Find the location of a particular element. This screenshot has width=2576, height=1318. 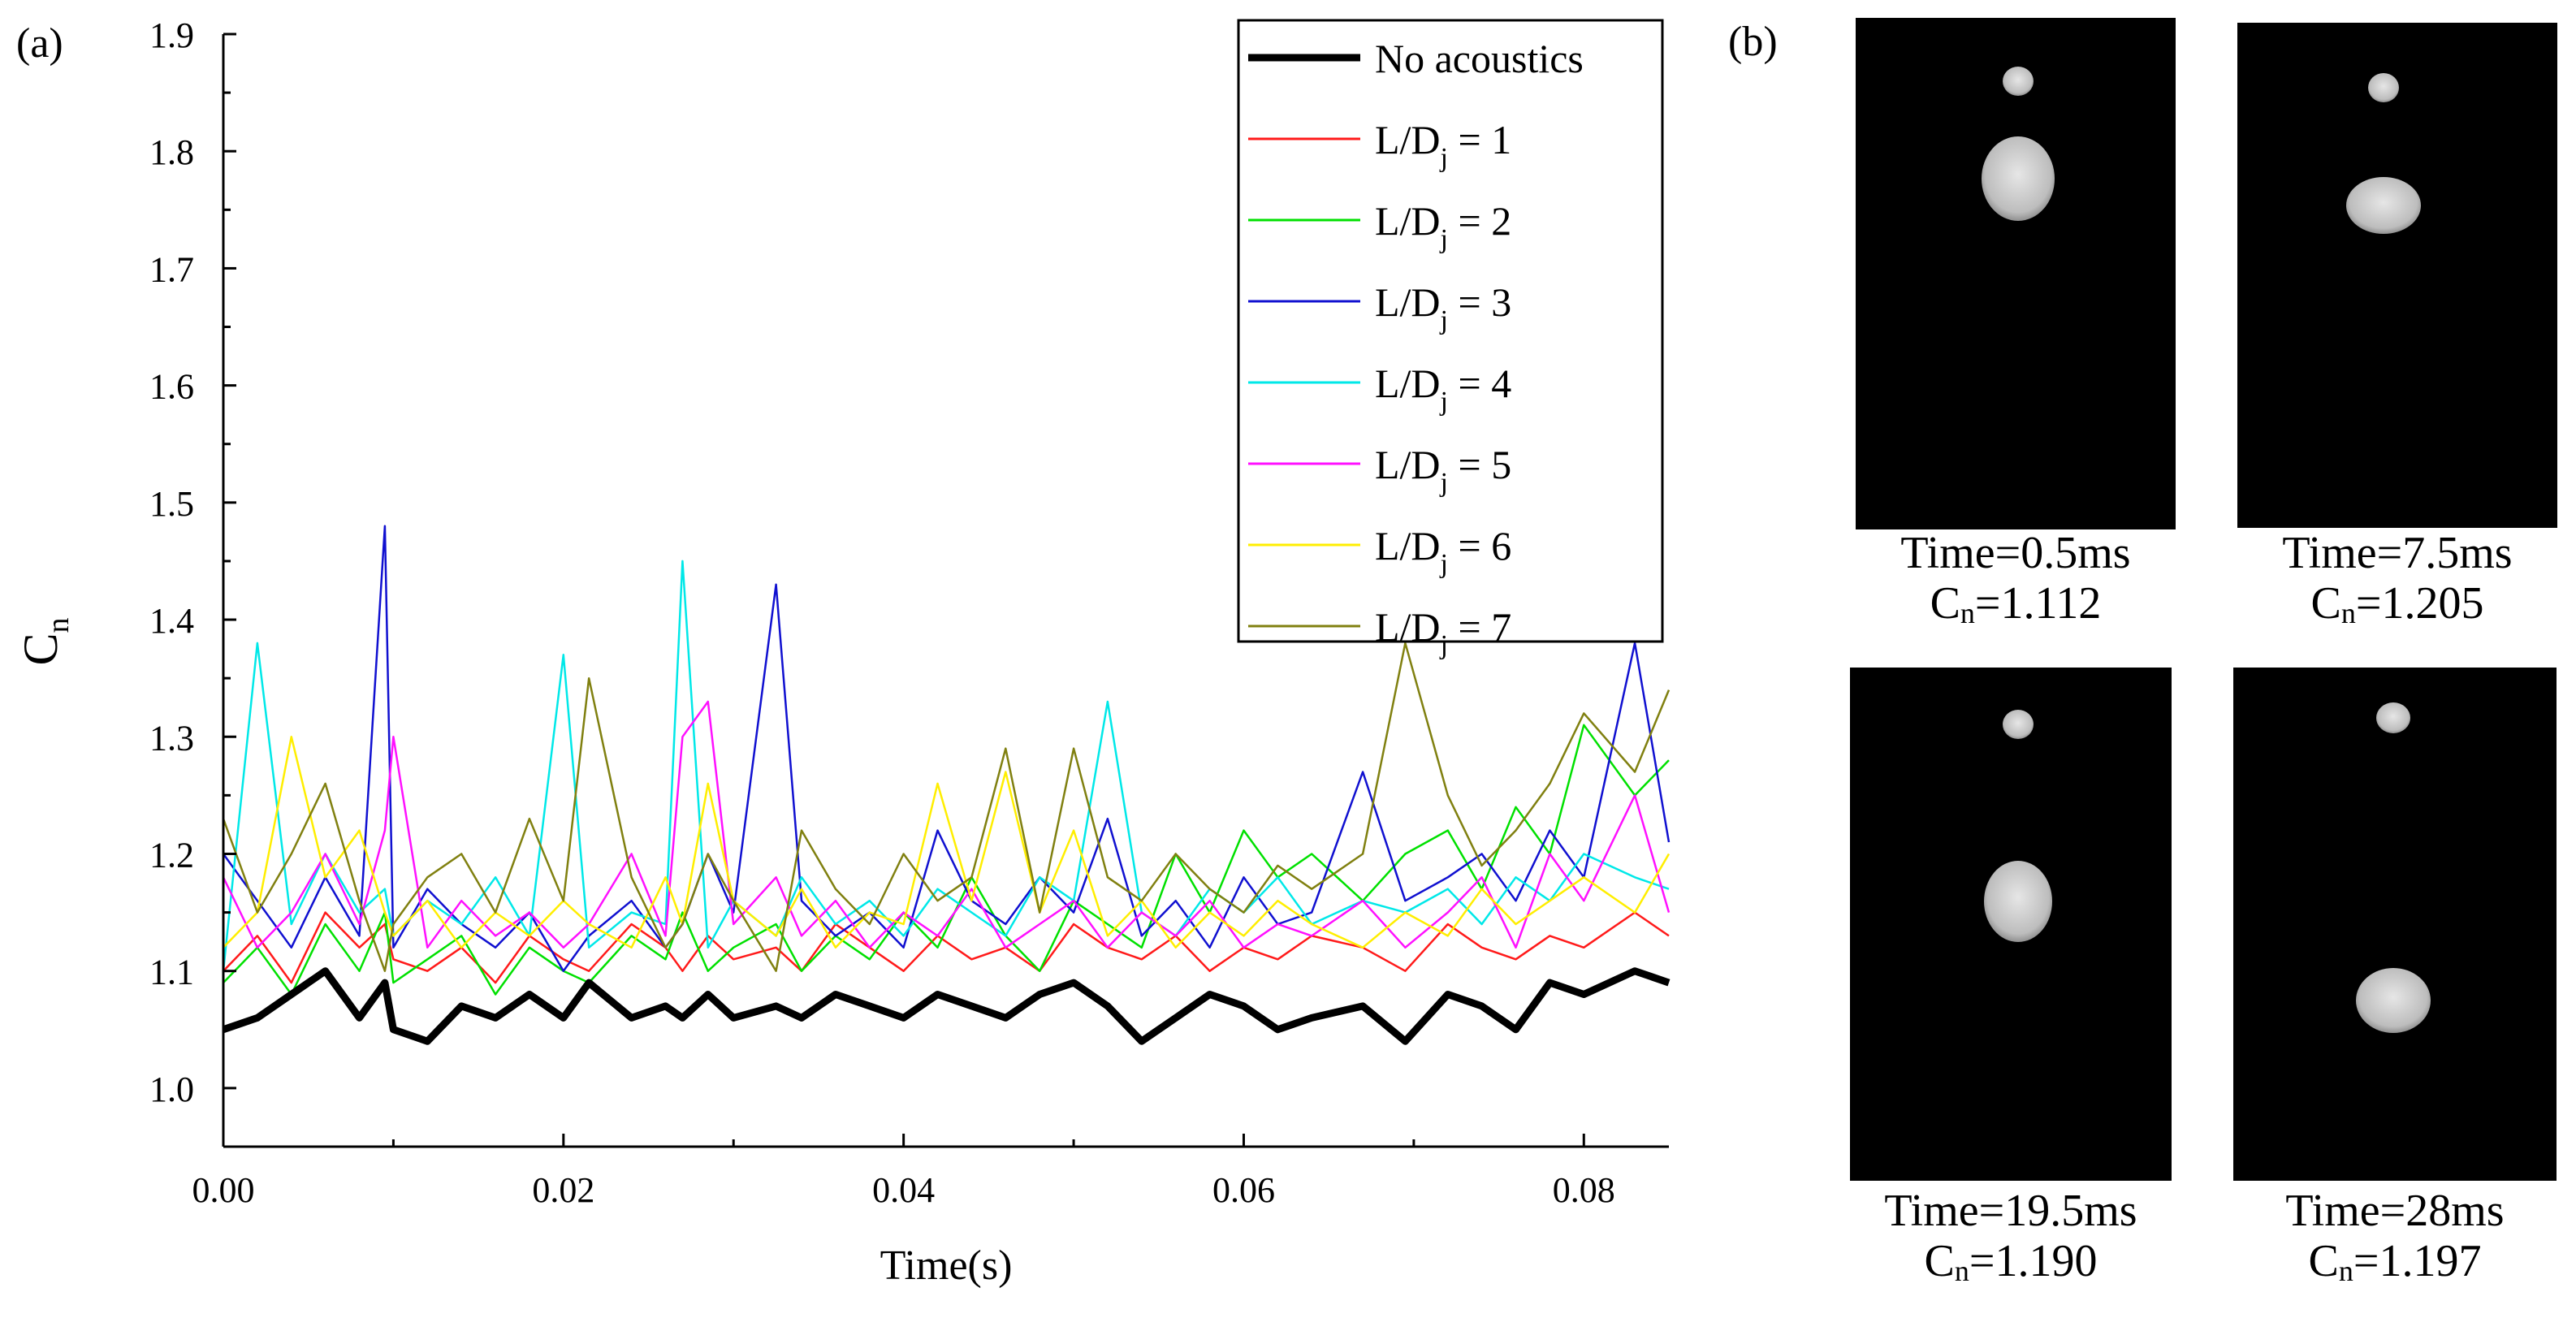

legend-label-6: L/Dj = 6 is located at coordinates (1443, 551).